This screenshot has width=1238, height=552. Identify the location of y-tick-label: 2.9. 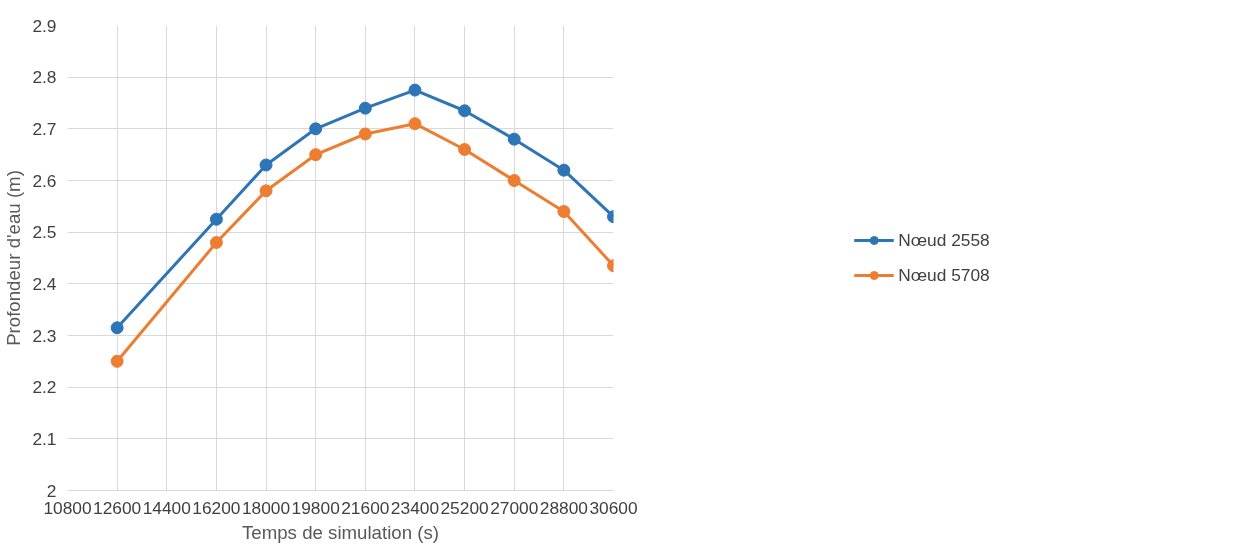
(44, 25).